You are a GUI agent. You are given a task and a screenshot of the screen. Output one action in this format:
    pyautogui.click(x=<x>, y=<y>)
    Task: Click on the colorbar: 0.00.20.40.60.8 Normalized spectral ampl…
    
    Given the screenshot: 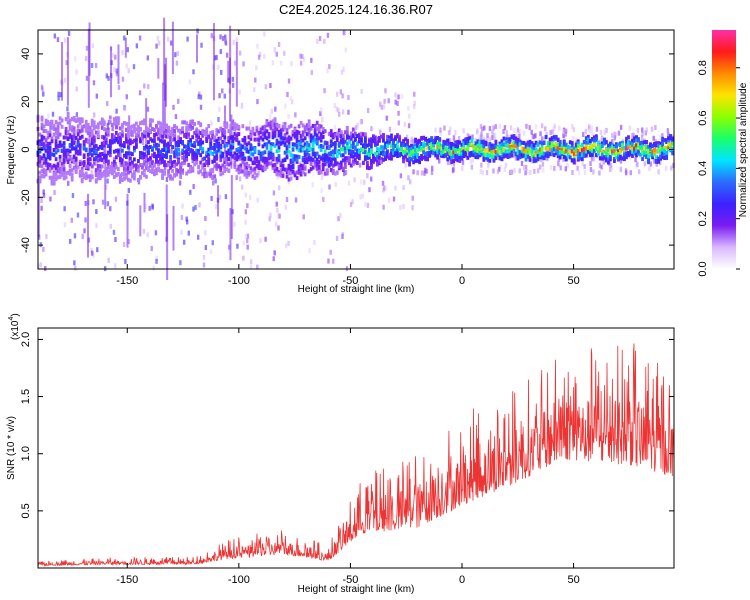 What is the action you would take?
    pyautogui.click(x=723, y=153)
    